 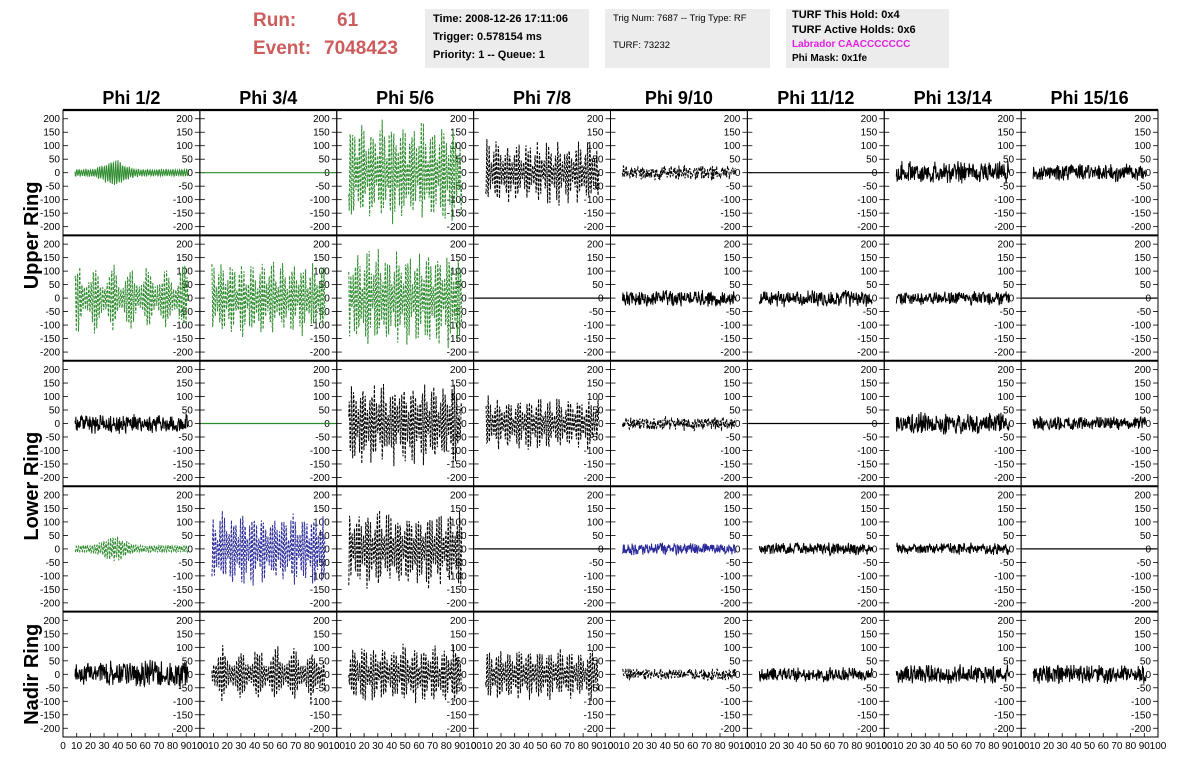 I want to click on x-tick-label: 0, so click(x=200, y=746).